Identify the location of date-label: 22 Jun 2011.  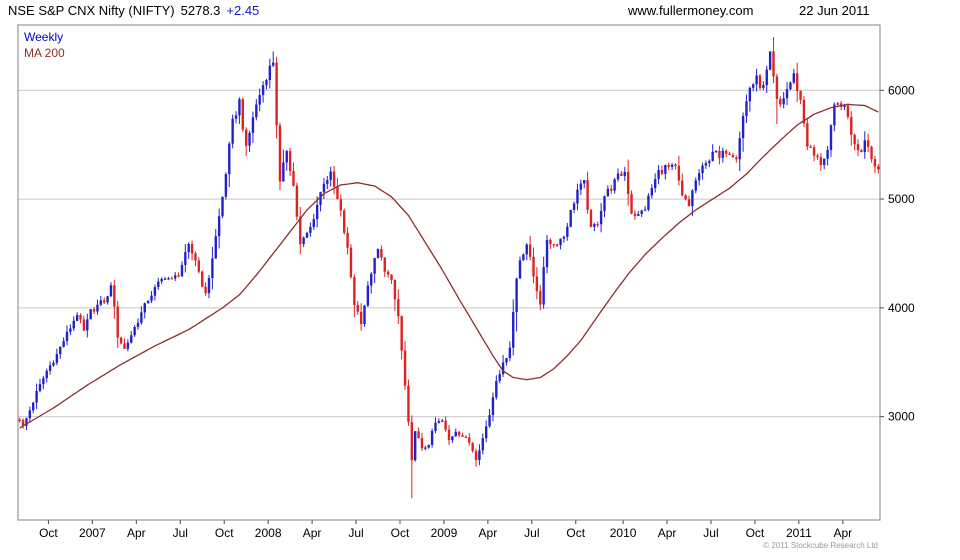
(834, 10).